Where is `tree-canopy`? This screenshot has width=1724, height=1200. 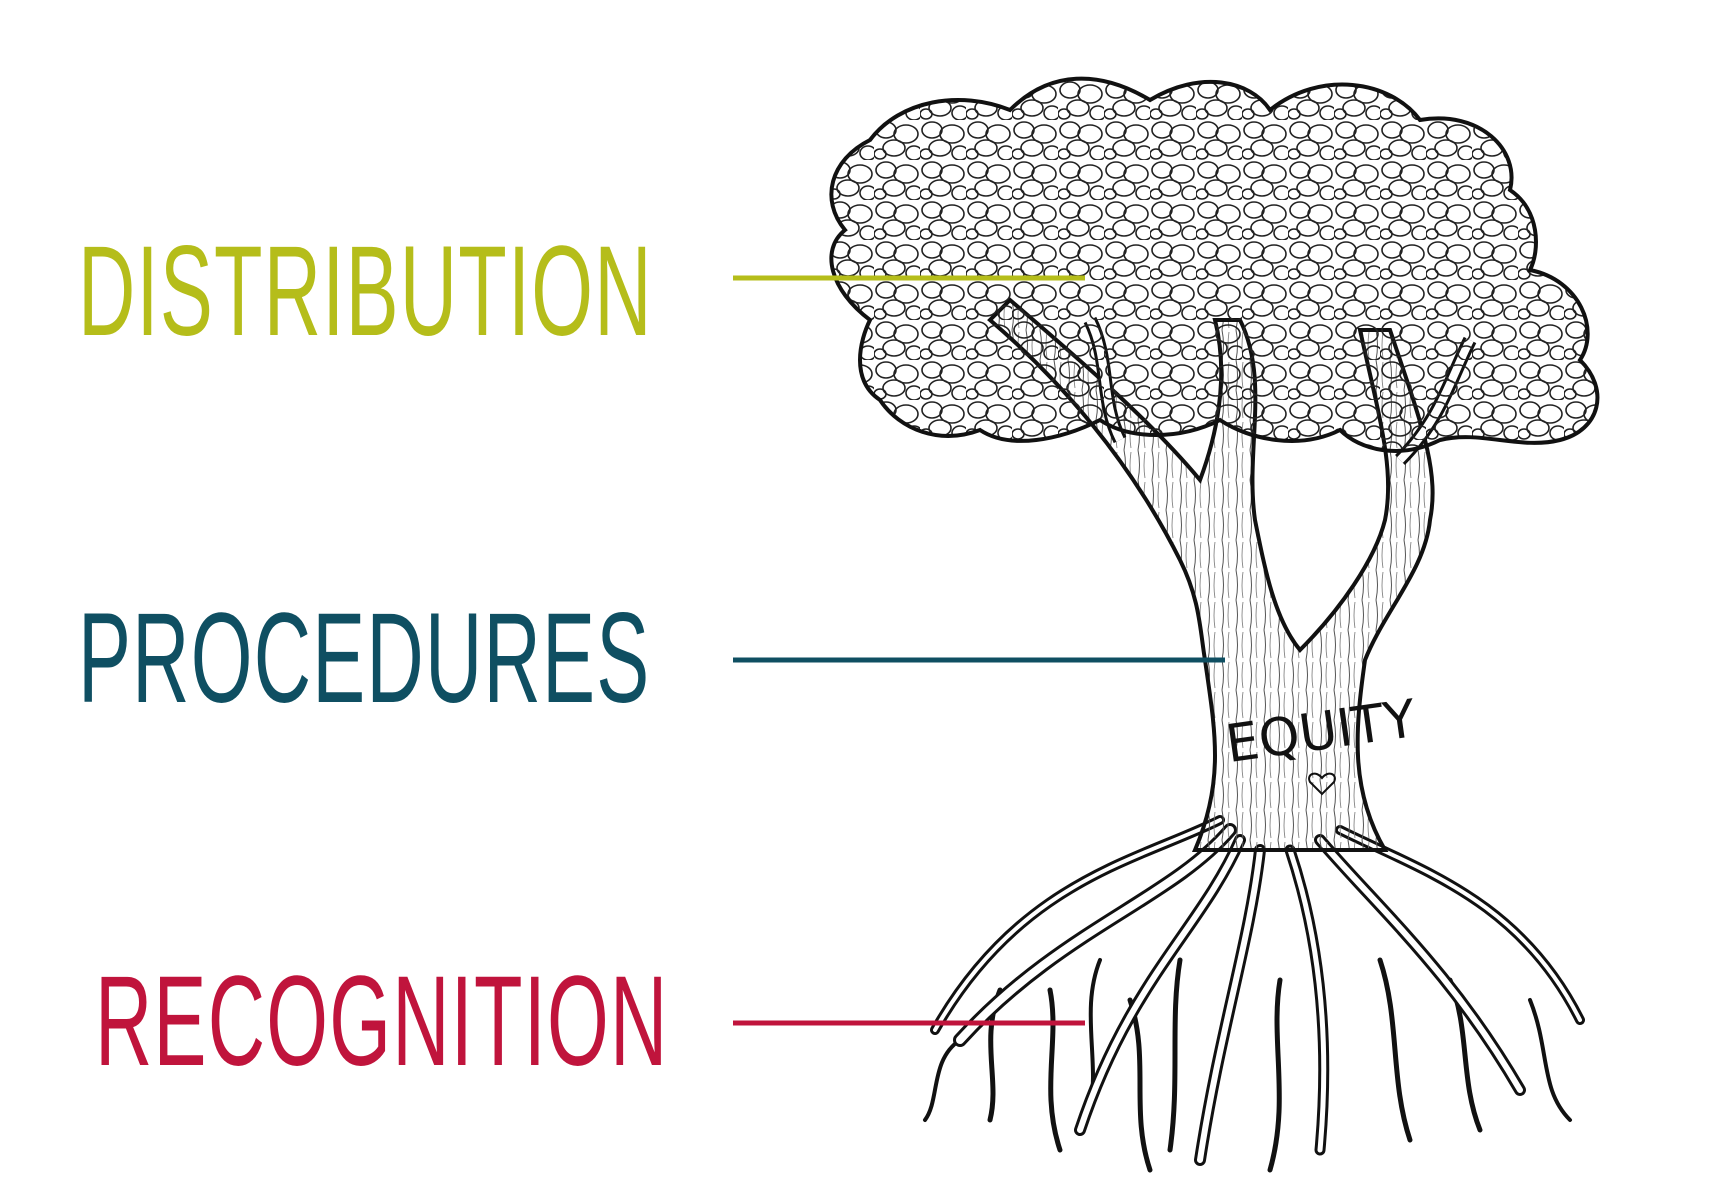
tree-canopy is located at coordinates (1214, 264).